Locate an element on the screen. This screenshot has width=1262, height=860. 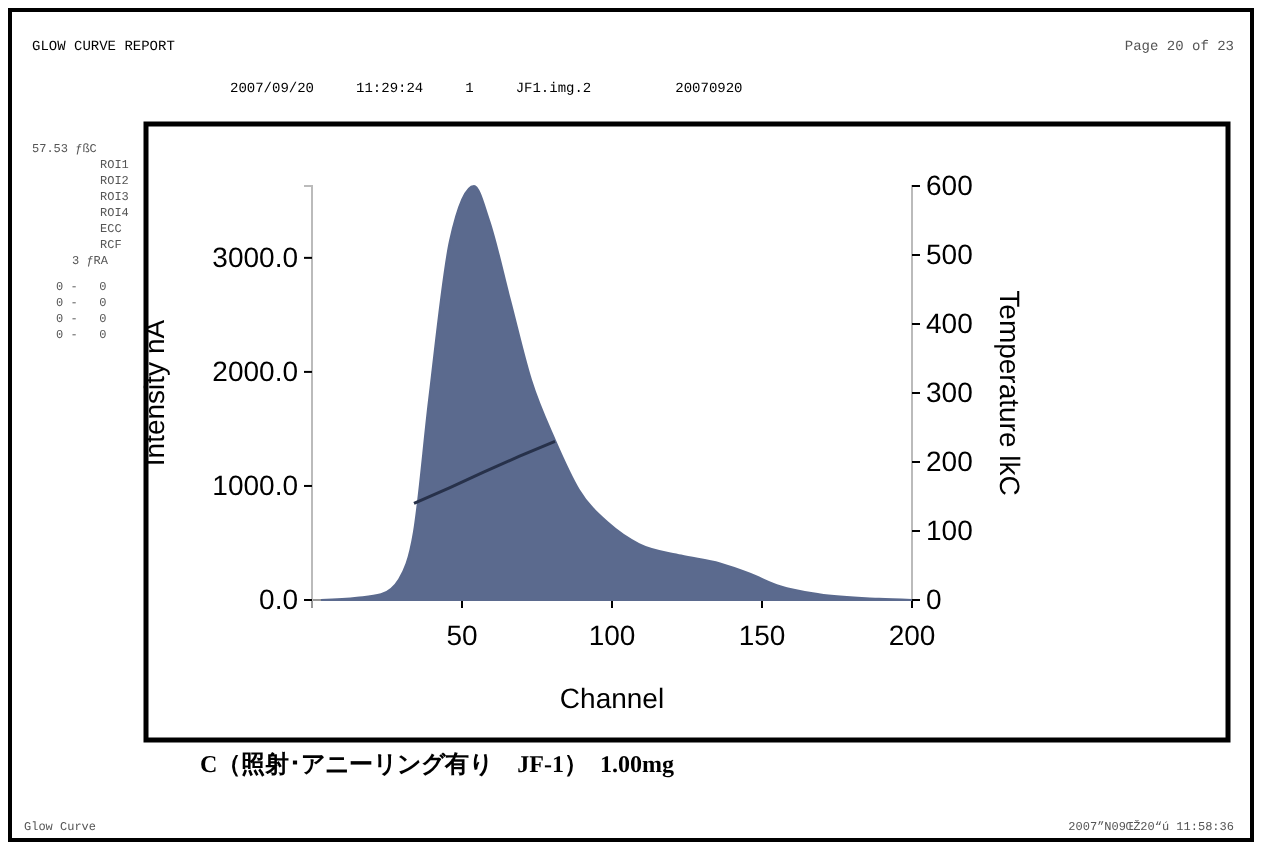
x-tick-label: 50 is located at coordinates (462, 634).